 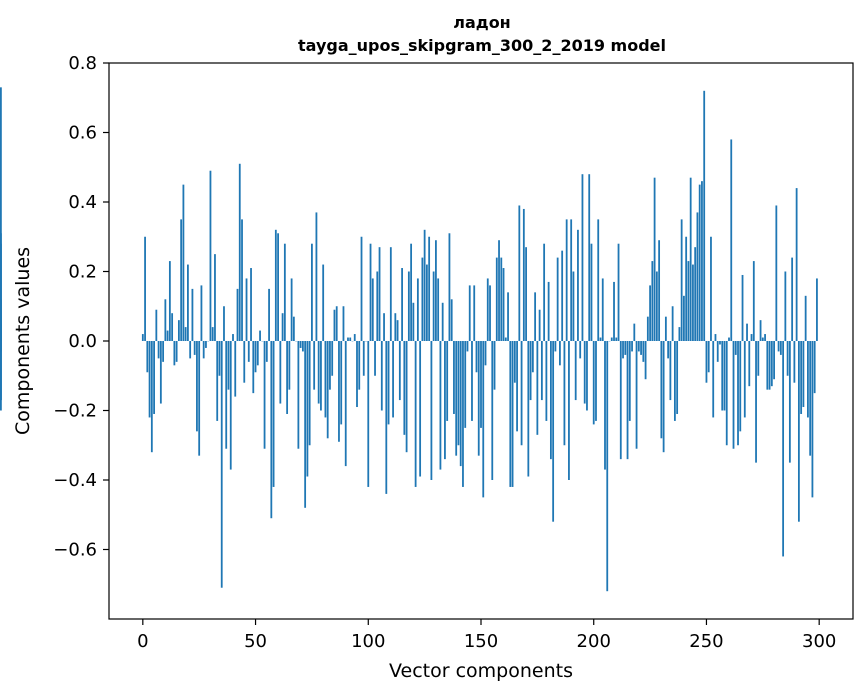 I want to click on x-tick-label: 0, so click(x=142, y=641).